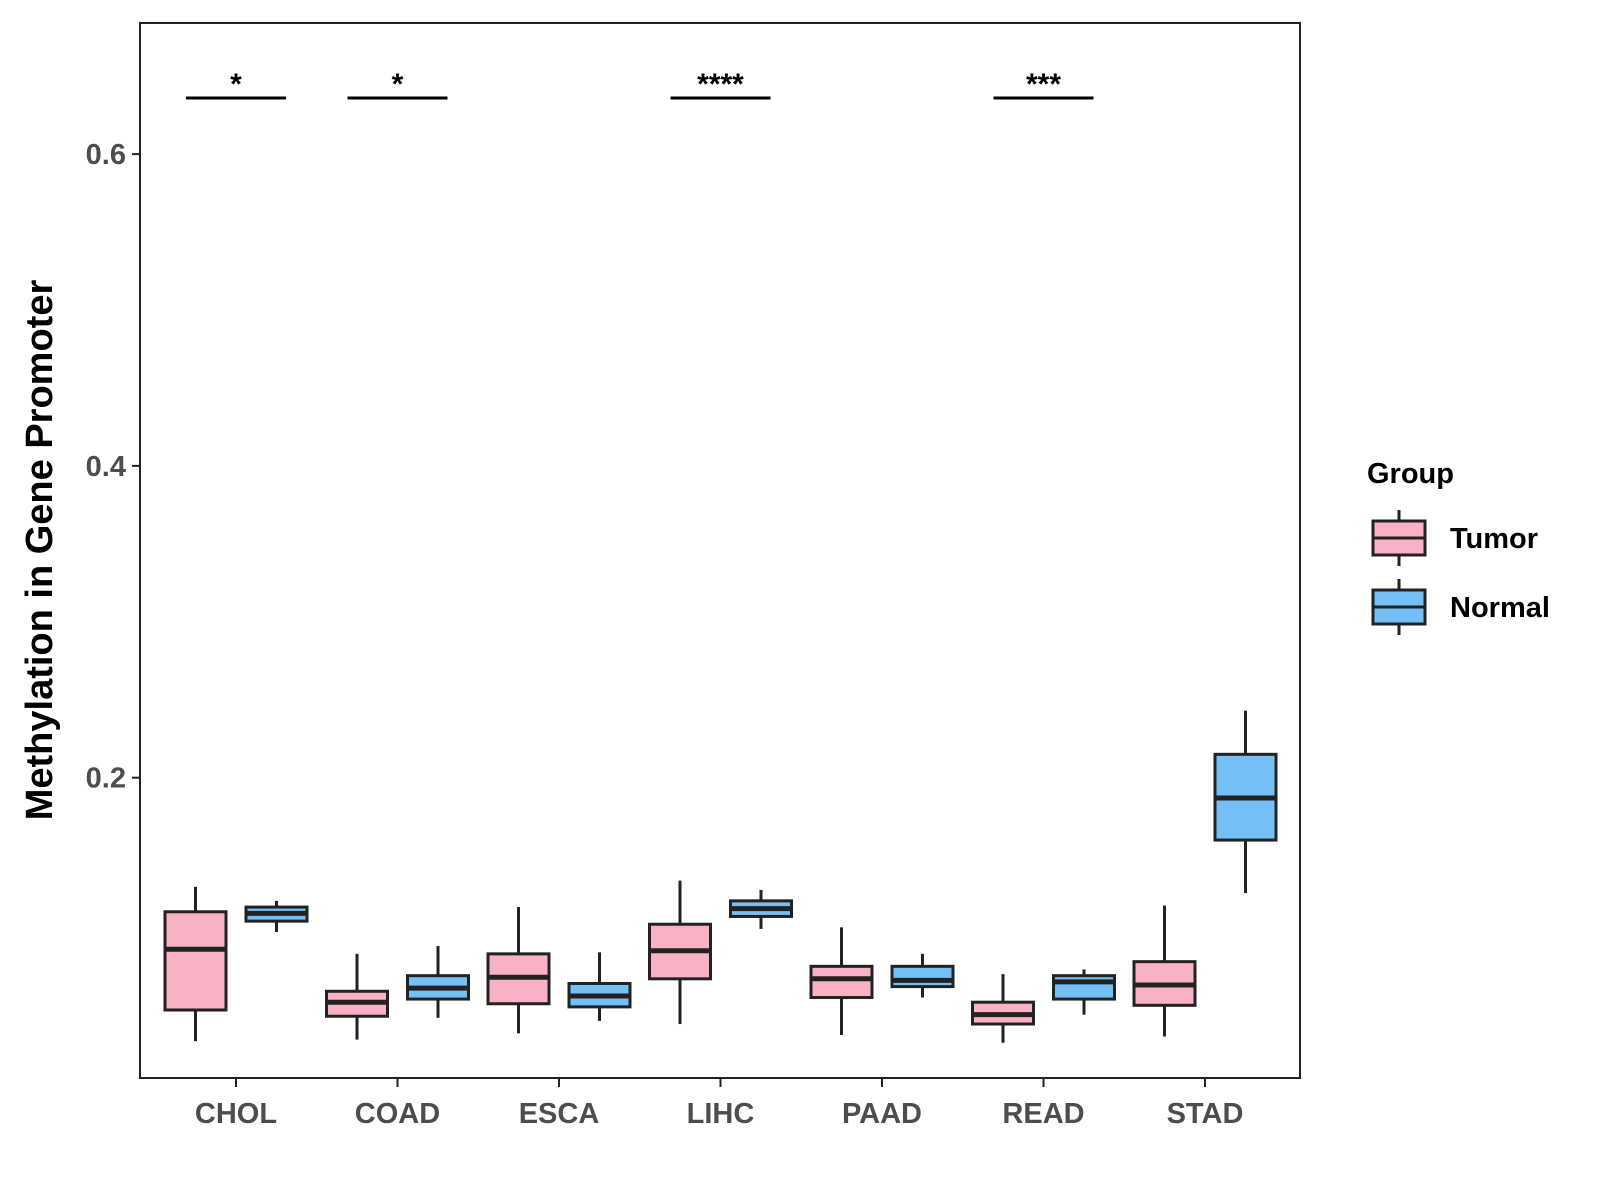  I want to click on box-tumor-chol, so click(195, 964).